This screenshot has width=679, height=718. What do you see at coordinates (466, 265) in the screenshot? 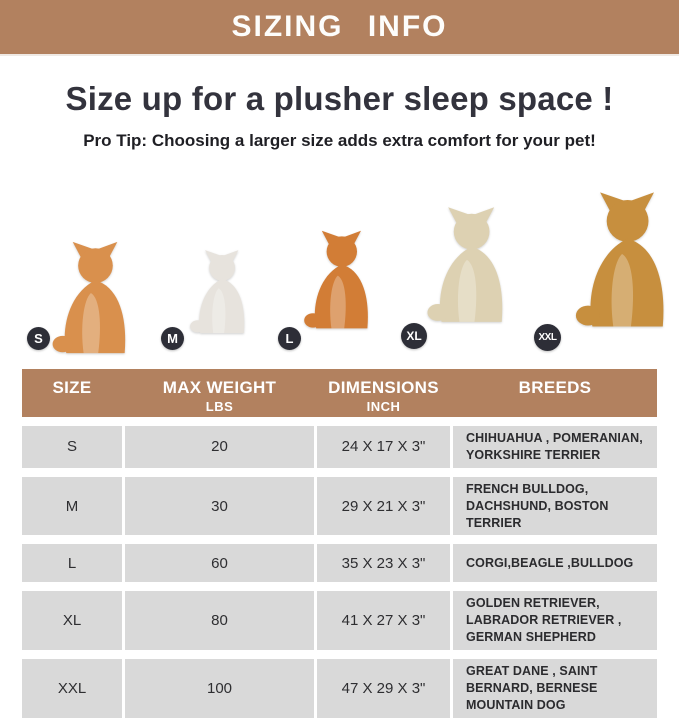
I see `labrador-photo` at bounding box center [466, 265].